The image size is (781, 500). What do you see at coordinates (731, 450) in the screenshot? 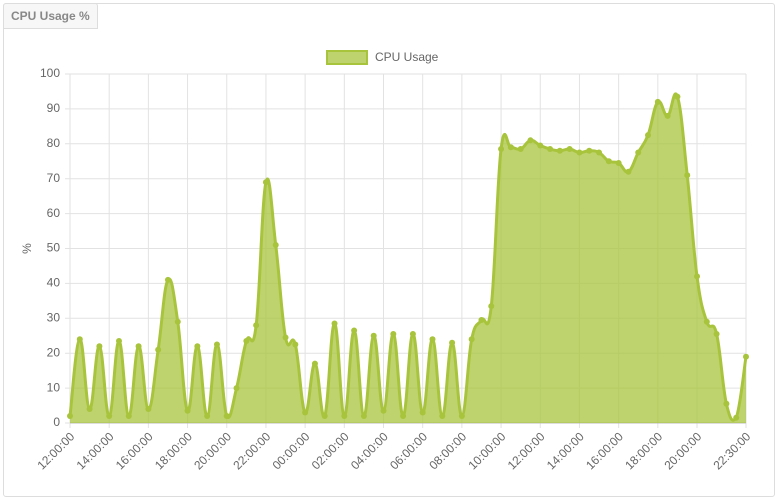
I see `x-tick-label: 22:30:00` at bounding box center [731, 450].